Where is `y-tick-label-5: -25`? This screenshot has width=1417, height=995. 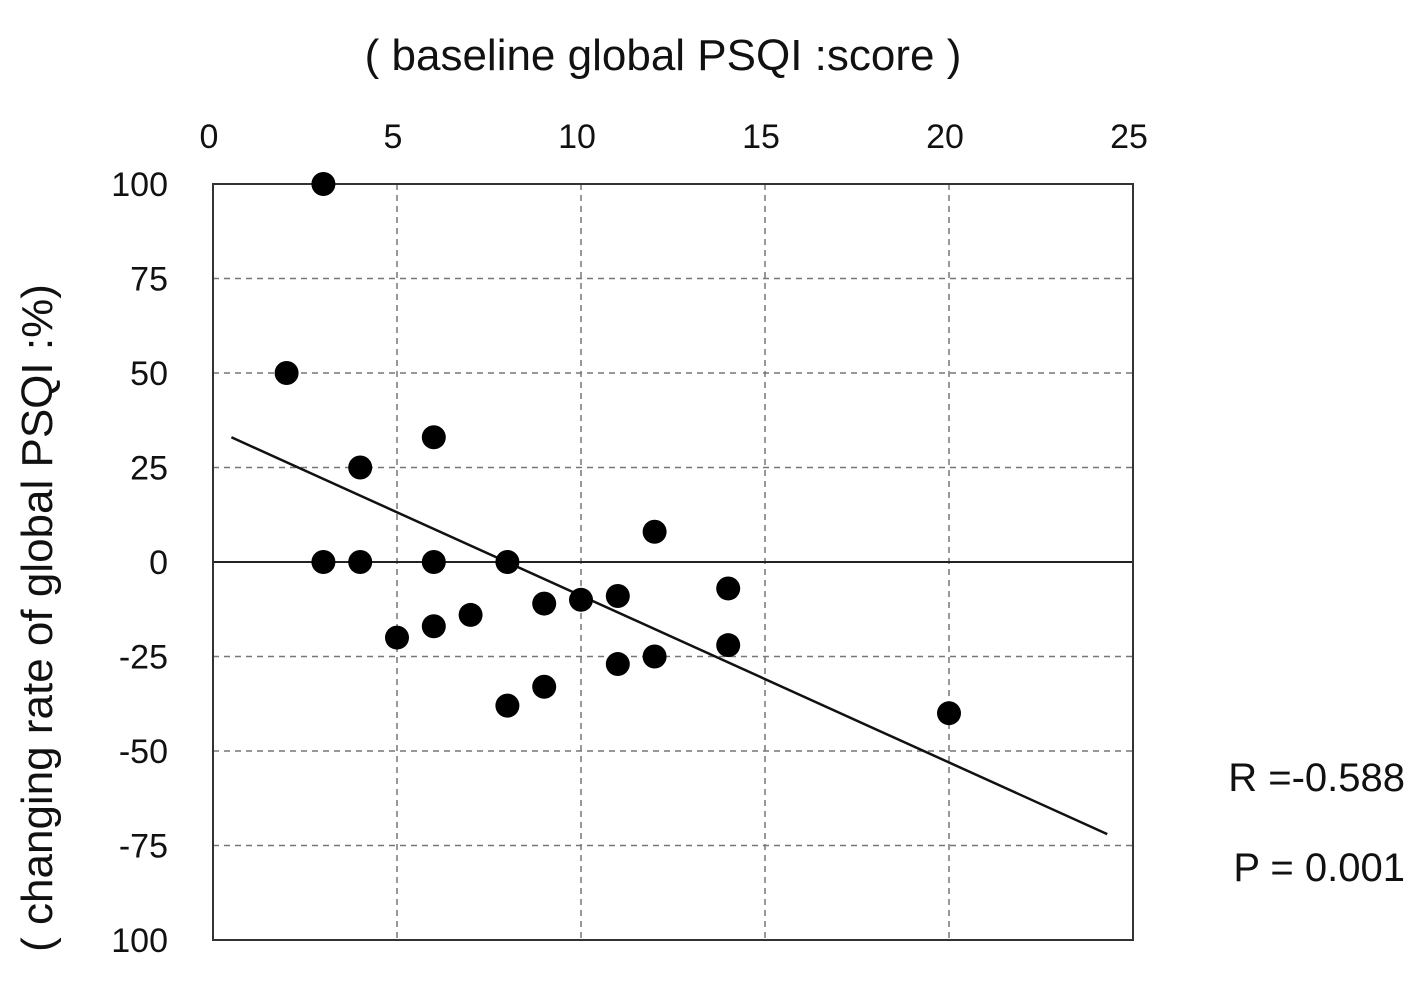 y-tick-label-5: -25 is located at coordinates (143, 658).